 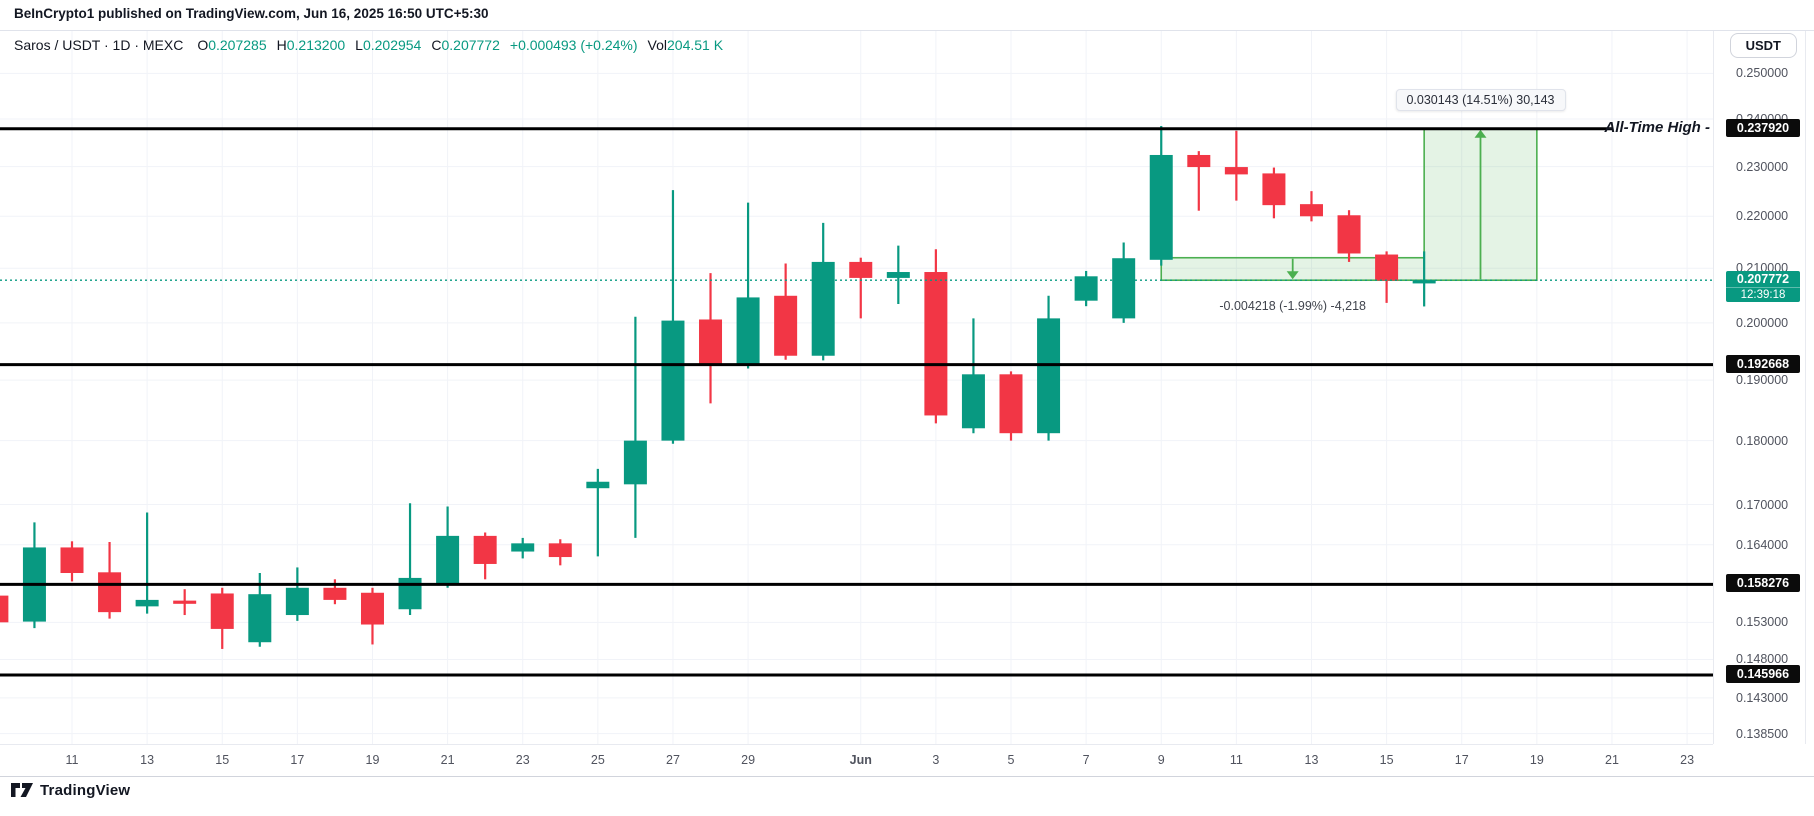 I want to click on symbol-title: Saros / USDT · 1D · MEXC, so click(x=99, y=45).